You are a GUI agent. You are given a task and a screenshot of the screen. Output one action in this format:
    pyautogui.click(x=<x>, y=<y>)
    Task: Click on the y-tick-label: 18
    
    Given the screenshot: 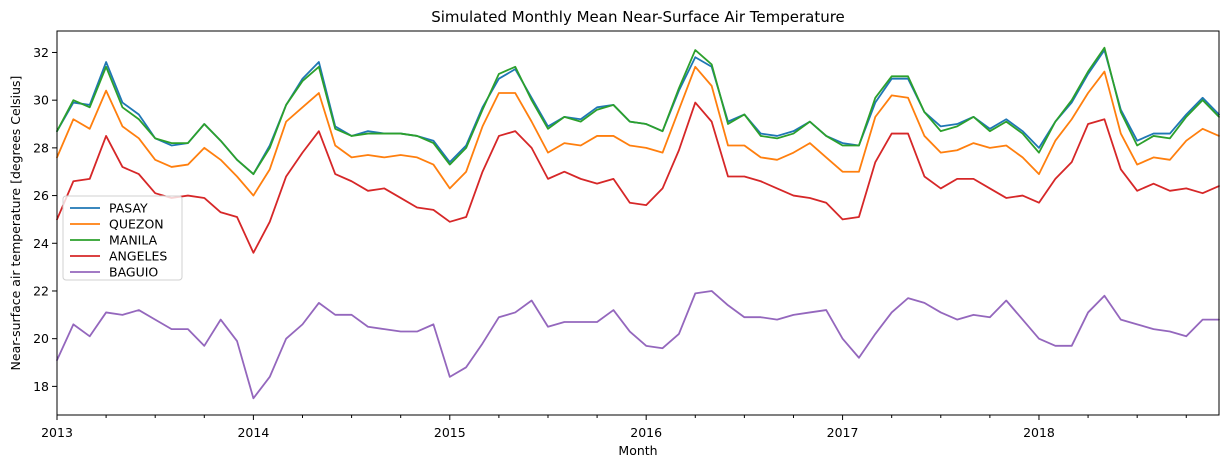 What is the action you would take?
    pyautogui.click(x=41, y=386)
    